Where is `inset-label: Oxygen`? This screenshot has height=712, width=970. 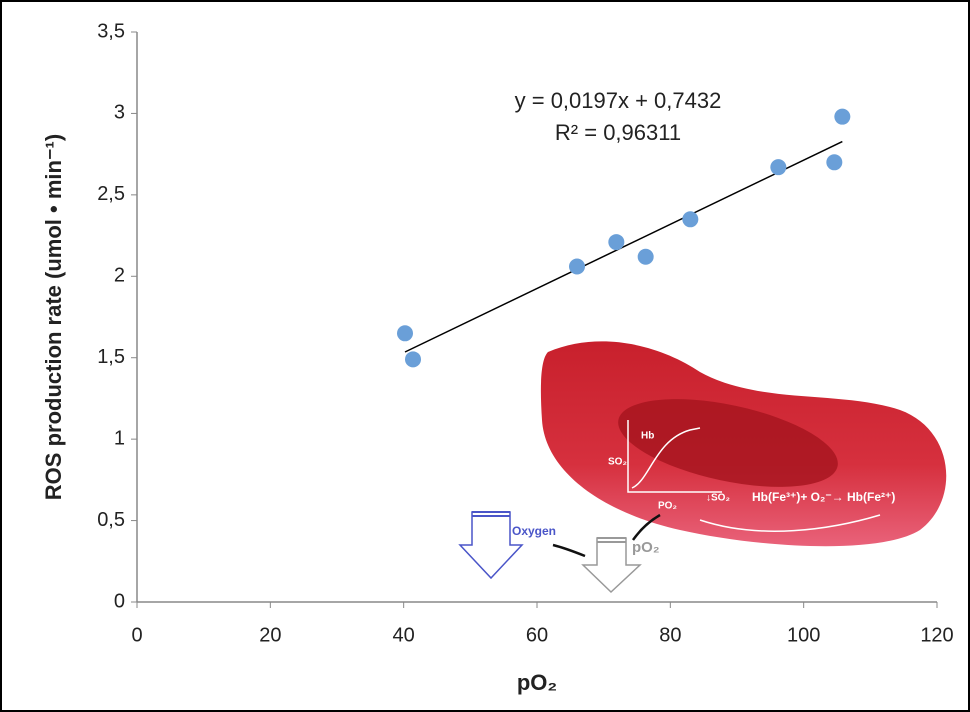 inset-label: Oxygen is located at coordinates (534, 531).